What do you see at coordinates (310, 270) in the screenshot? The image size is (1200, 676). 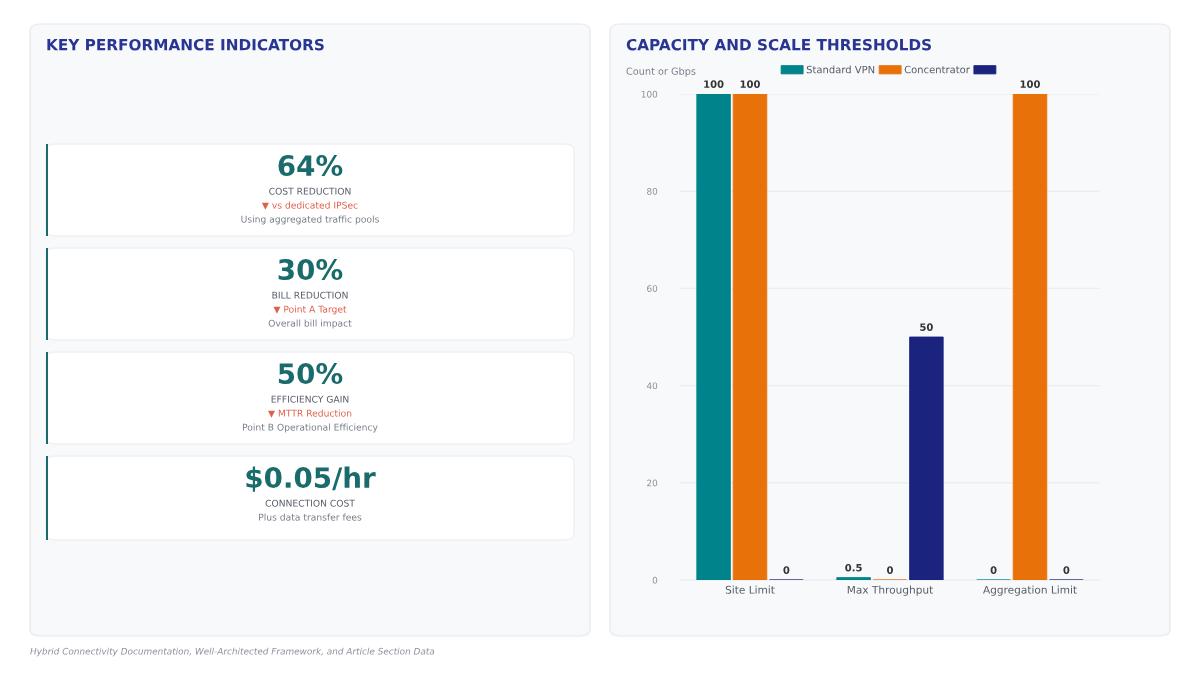 I see `text: 30%` at bounding box center [310, 270].